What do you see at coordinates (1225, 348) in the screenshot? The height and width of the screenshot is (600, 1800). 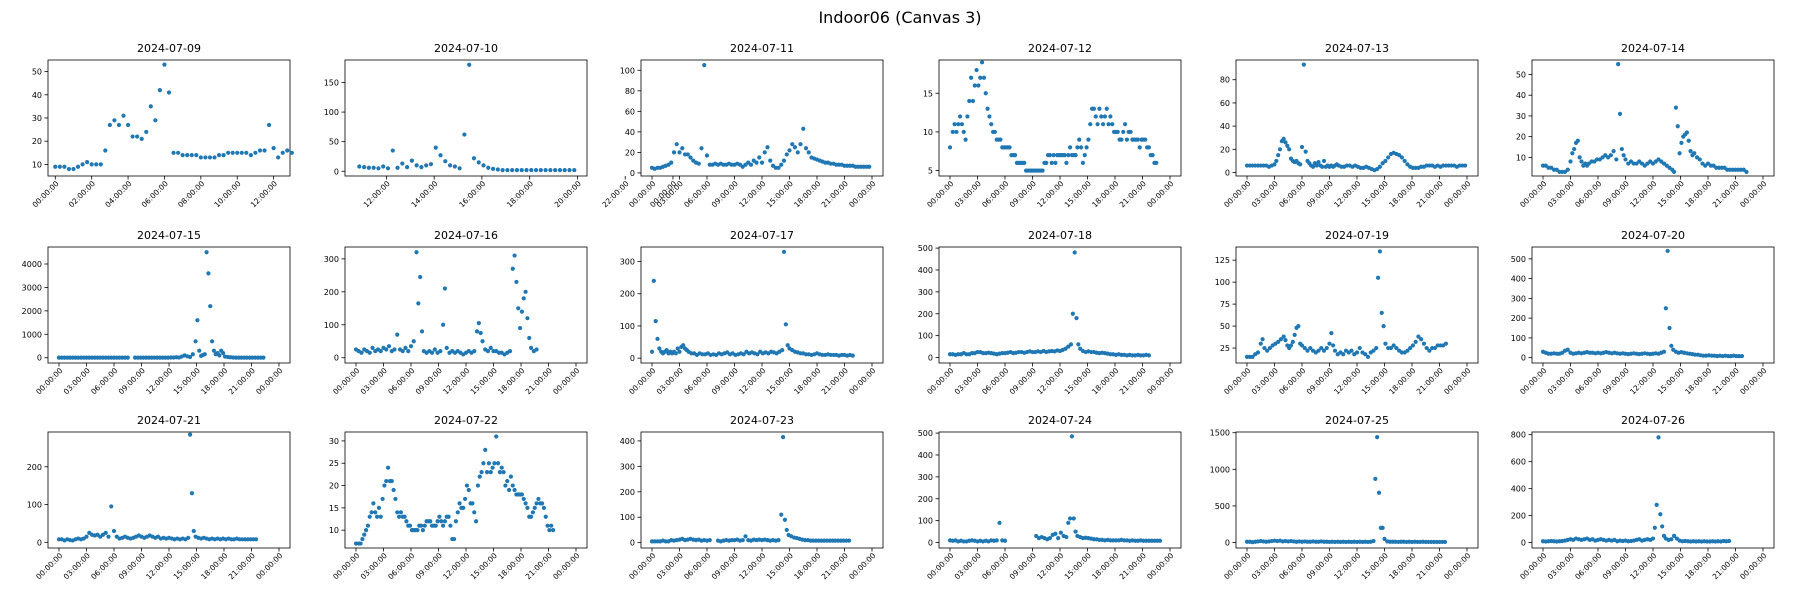 I see `y-tick-label: 25` at bounding box center [1225, 348].